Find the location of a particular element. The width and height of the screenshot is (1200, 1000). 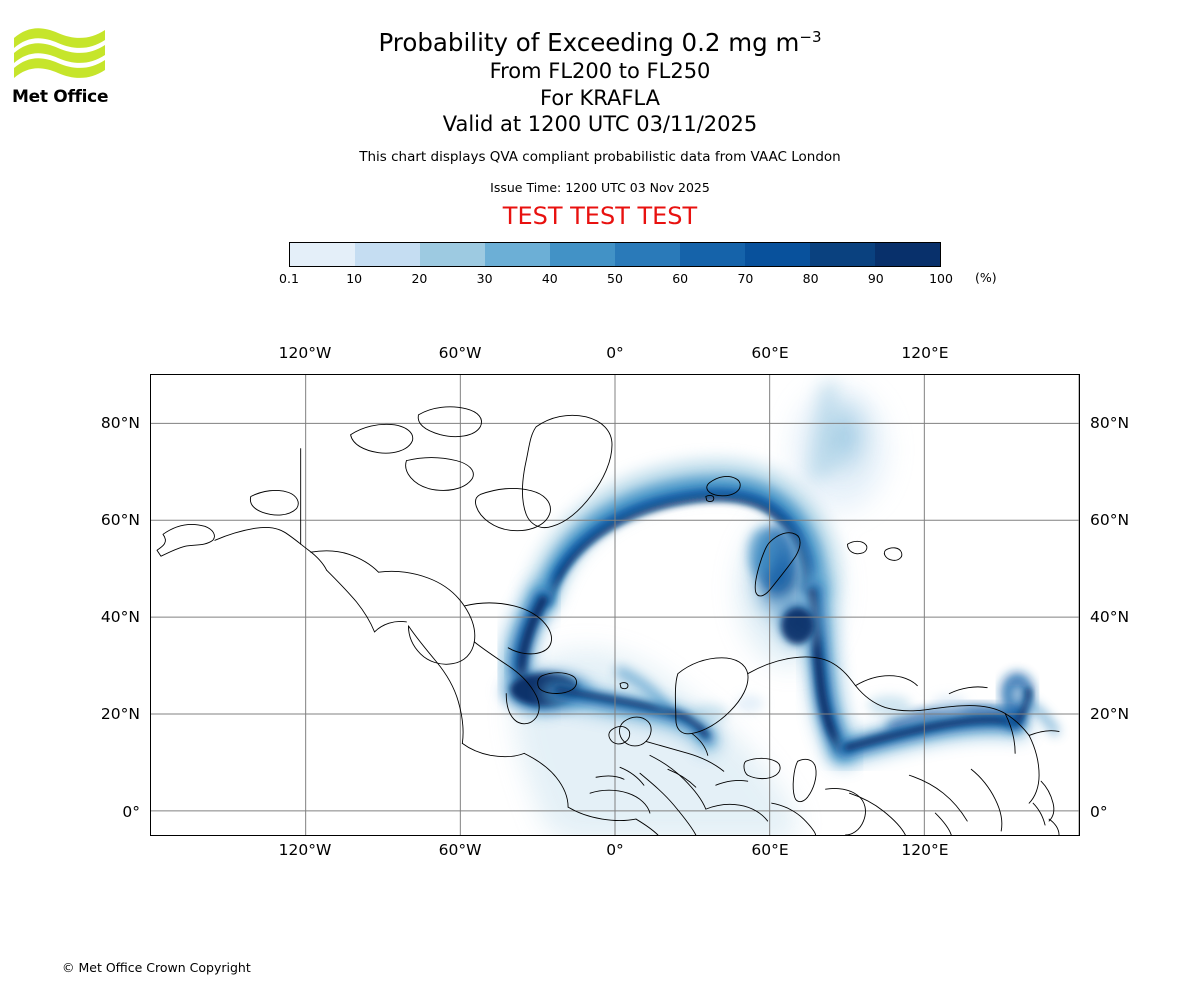

colorbar-tick-50: 50 is located at coordinates (615, 278).